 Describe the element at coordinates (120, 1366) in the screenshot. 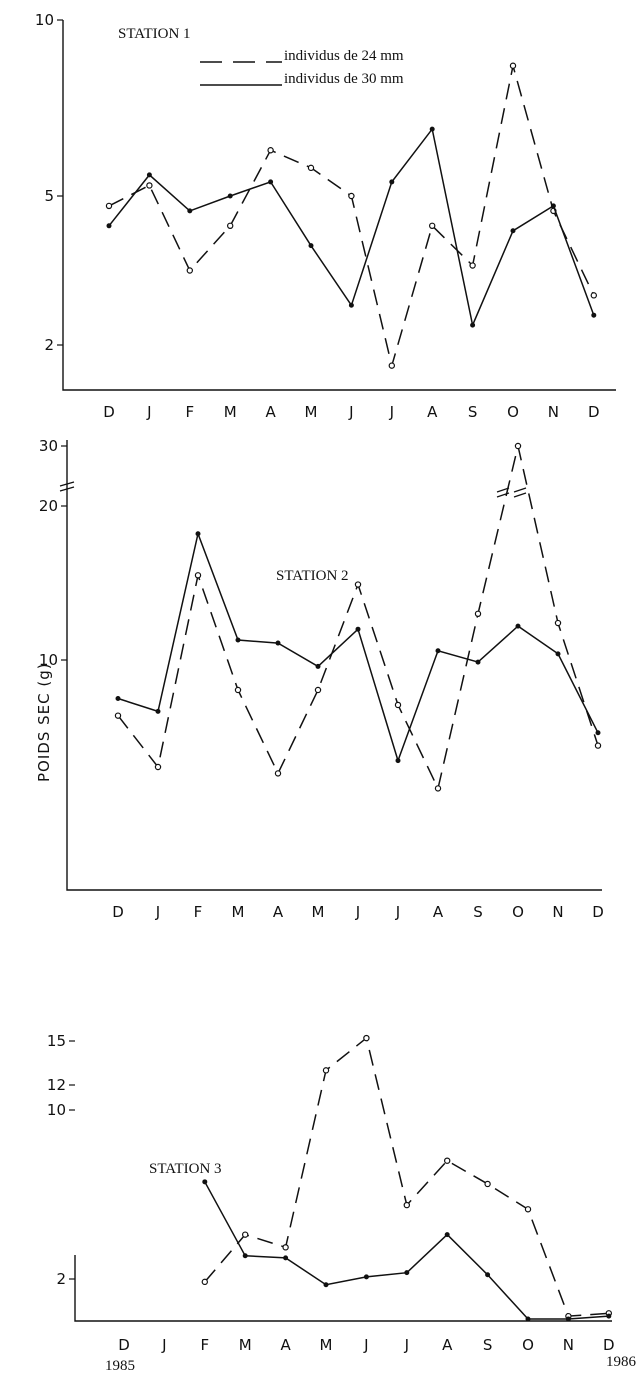

I see `year-label-start: 1985` at that location.